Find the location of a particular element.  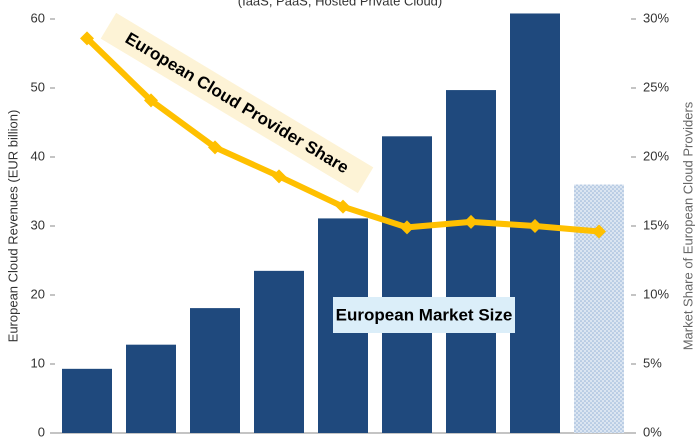

y-tick-label: 40 is located at coordinates (38, 155).